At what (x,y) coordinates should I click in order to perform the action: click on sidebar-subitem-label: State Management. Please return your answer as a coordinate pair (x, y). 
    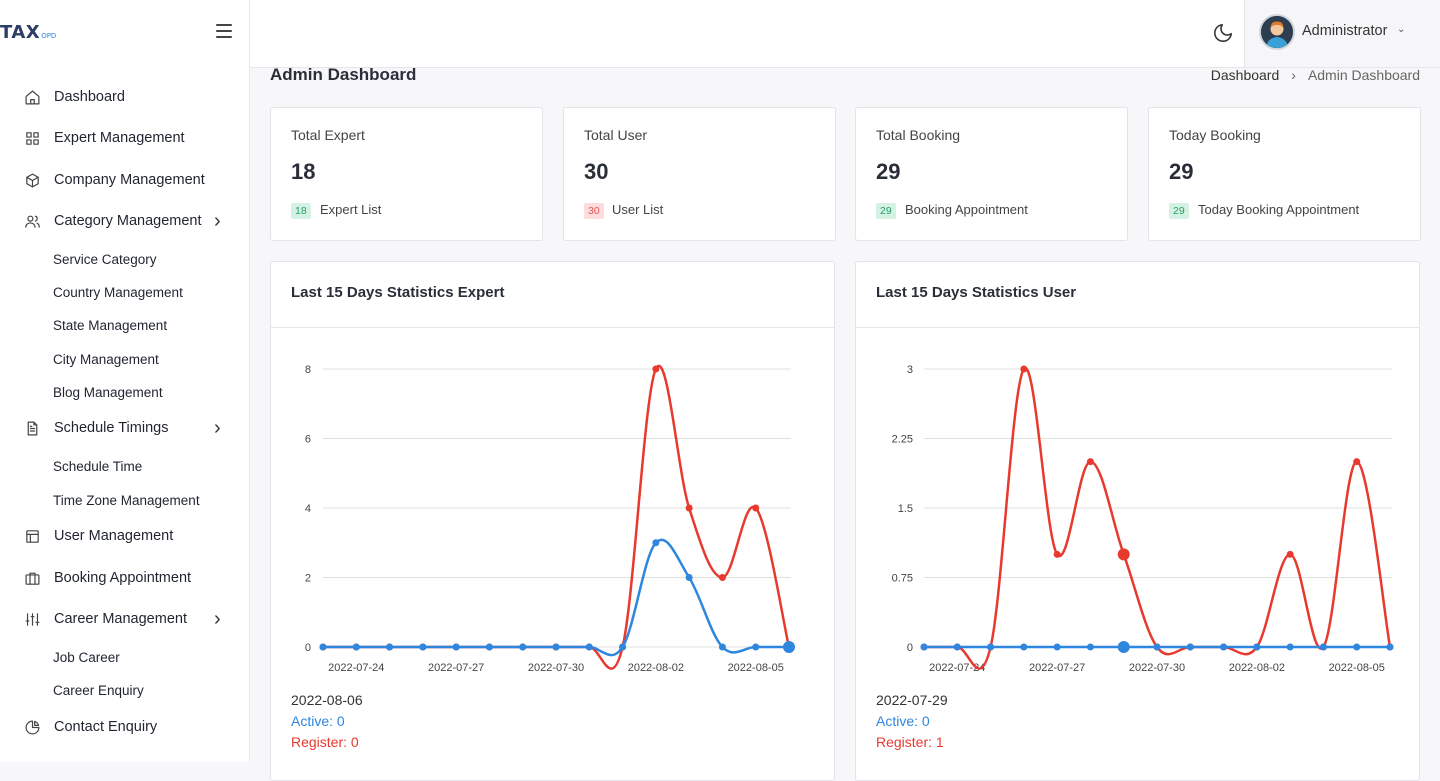
    Looking at the image, I should click on (110, 325).